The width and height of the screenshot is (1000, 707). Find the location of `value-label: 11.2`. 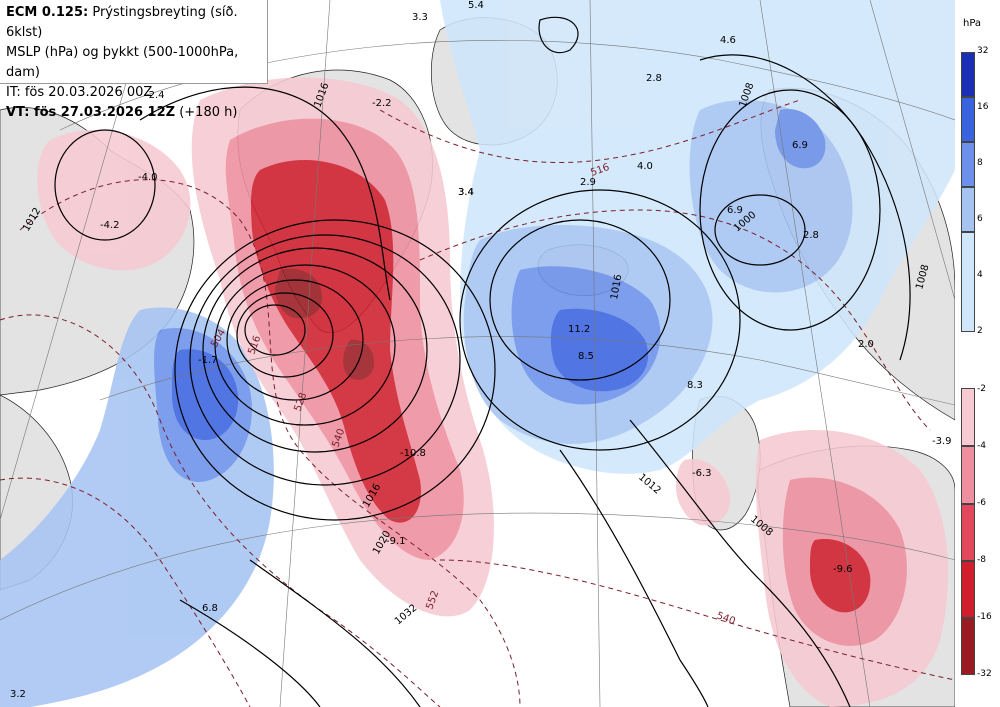

value-label: 11.2 is located at coordinates (579, 329).